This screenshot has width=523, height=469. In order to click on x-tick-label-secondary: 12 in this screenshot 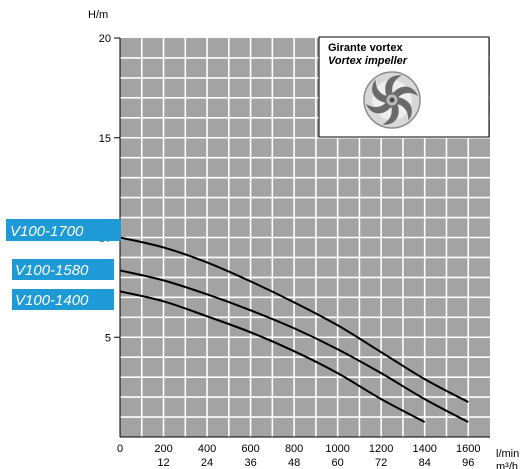, I will do `click(163, 463)`.